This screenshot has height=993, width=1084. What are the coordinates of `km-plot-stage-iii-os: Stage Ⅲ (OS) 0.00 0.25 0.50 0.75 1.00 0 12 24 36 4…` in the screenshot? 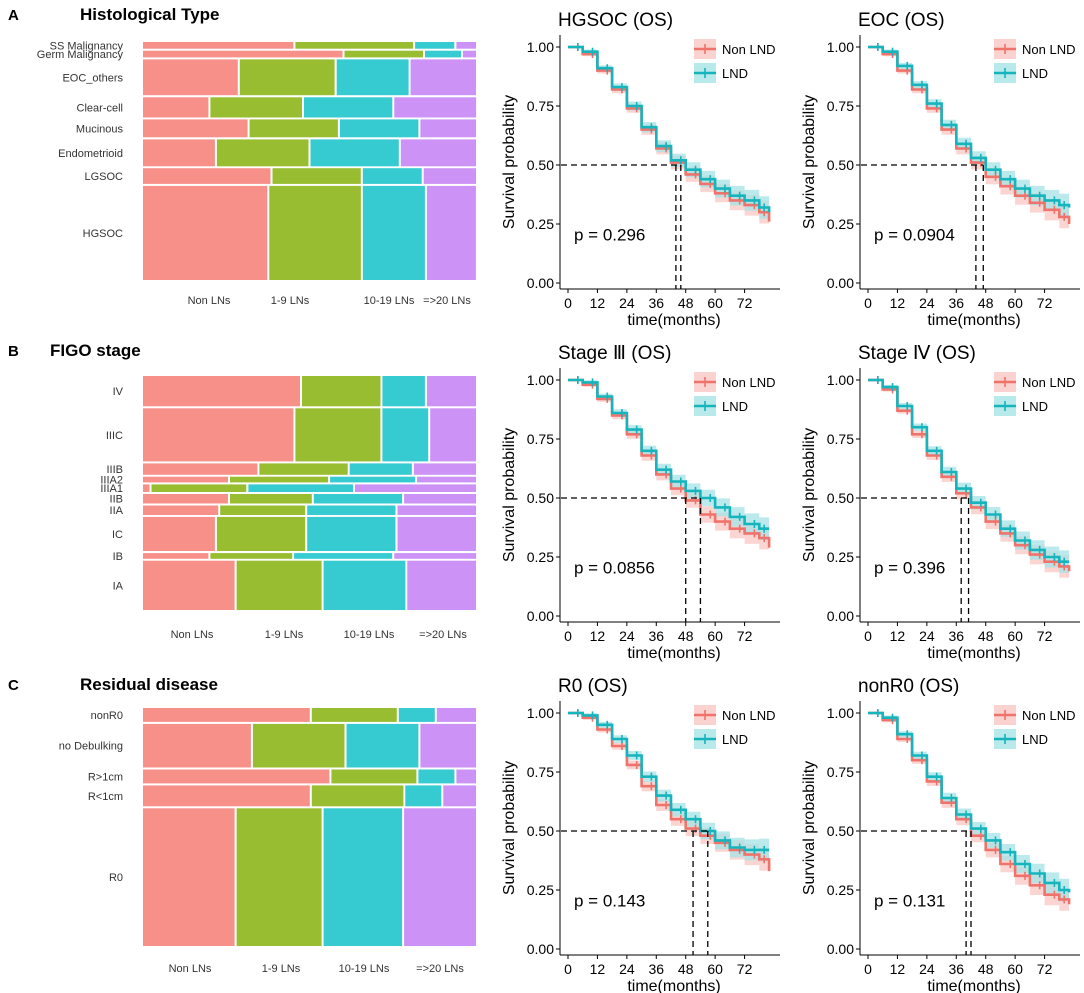 It's located at (640, 502).